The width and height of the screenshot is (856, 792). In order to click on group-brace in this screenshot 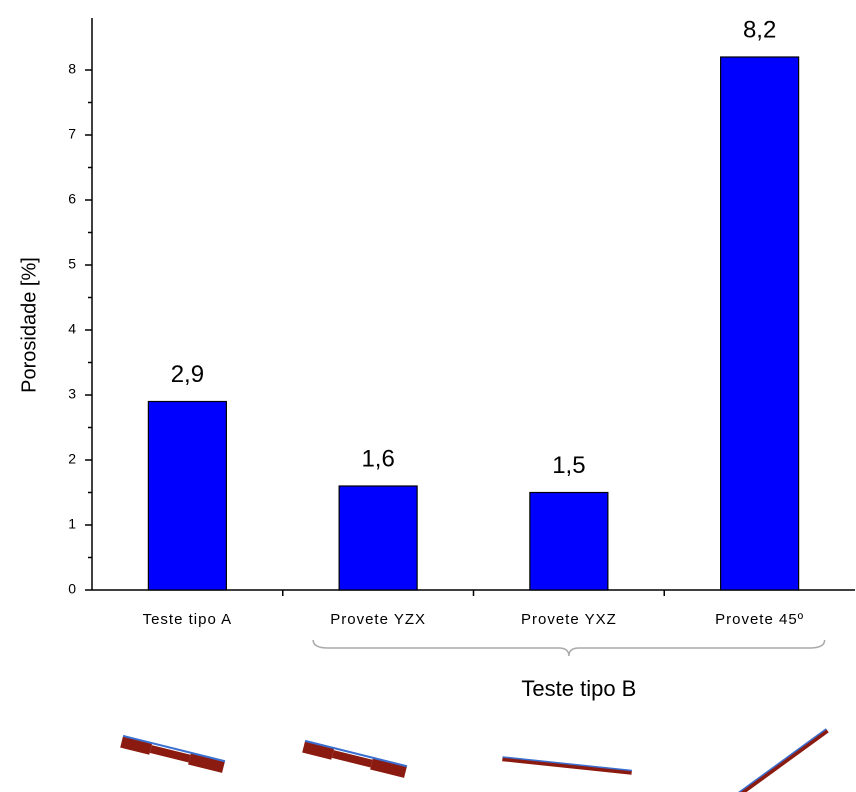, I will do `click(569, 648)`.